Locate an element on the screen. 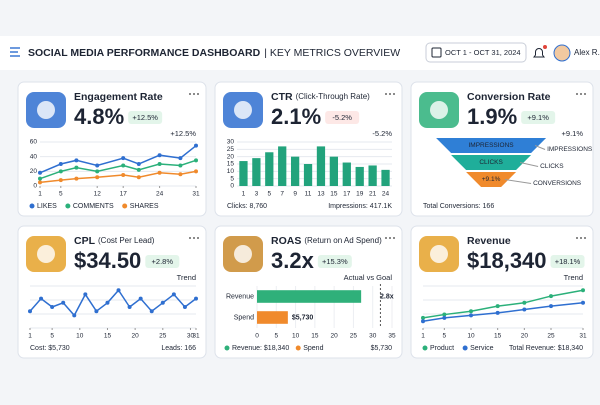 This screenshot has width=600, height=405. date-range: OCT 1 - OCT 31, 2024 is located at coordinates (483, 52).